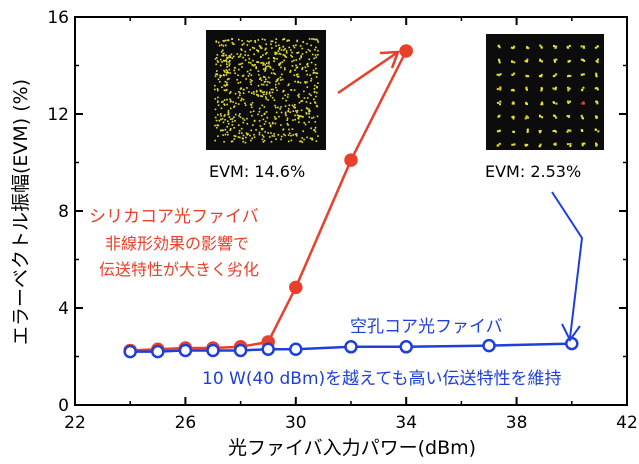  I want to click on data-point, so click(268, 349).